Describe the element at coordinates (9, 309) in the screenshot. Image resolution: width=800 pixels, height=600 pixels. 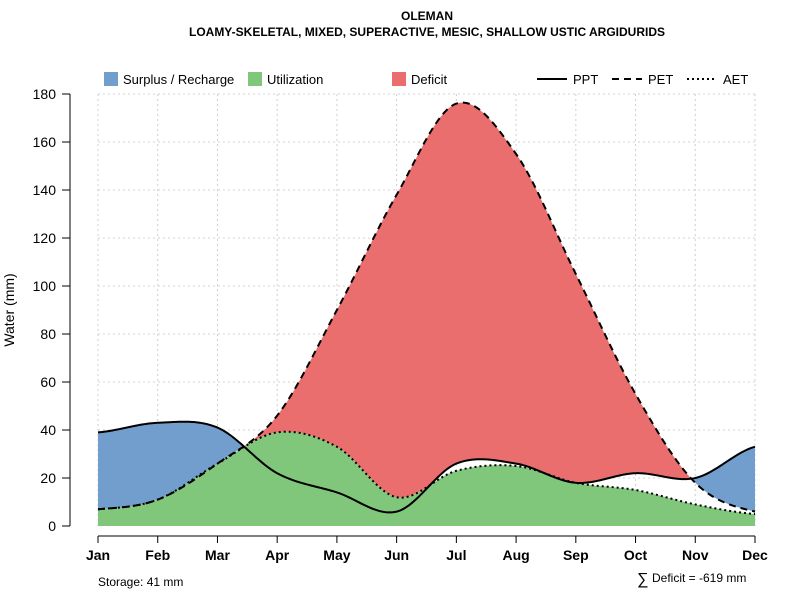
I see `y-axis-label: Water (mm)` at that location.